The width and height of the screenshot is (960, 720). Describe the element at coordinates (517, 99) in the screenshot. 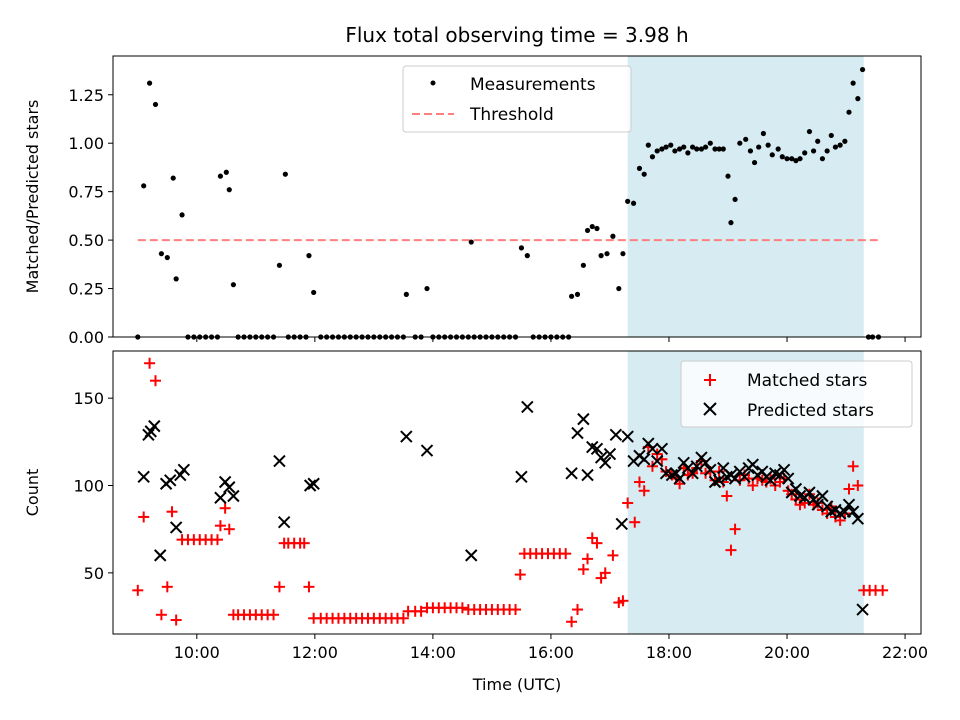

I see `top-legend-box` at that location.